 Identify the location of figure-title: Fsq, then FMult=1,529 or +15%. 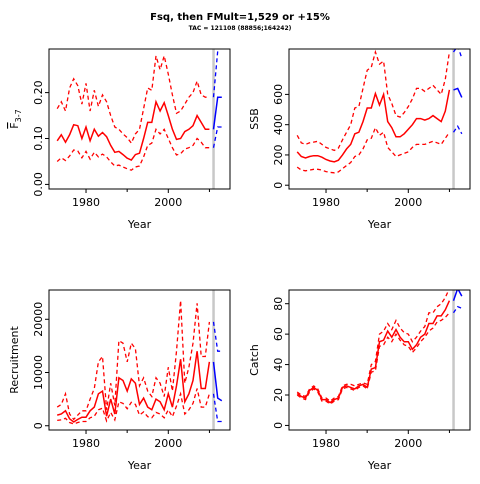
(240, 17).